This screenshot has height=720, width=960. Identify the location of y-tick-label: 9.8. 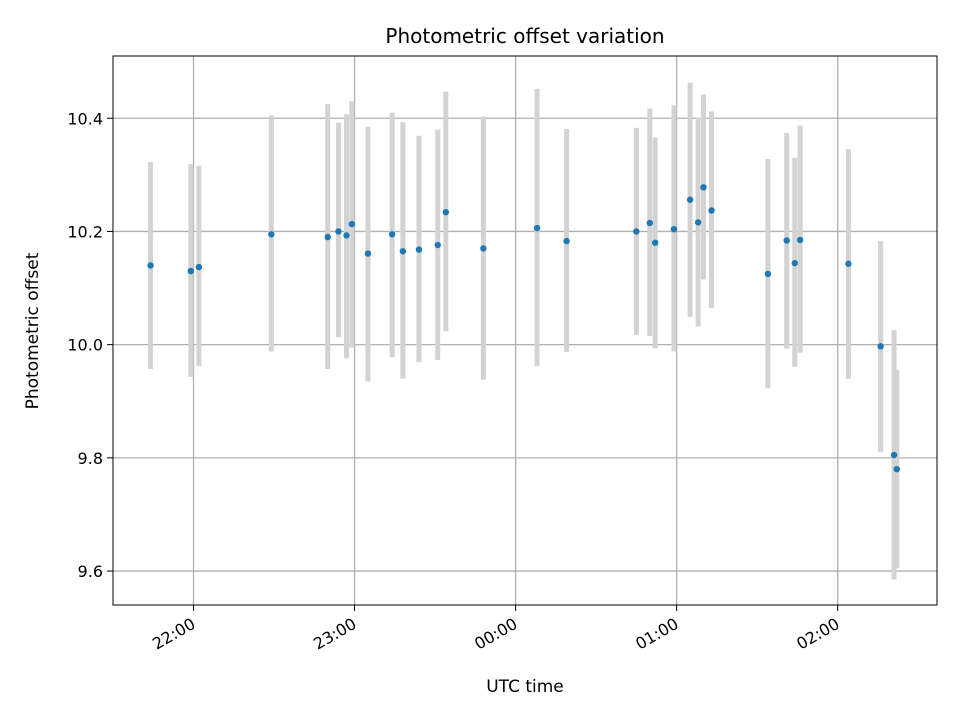
(90, 458).